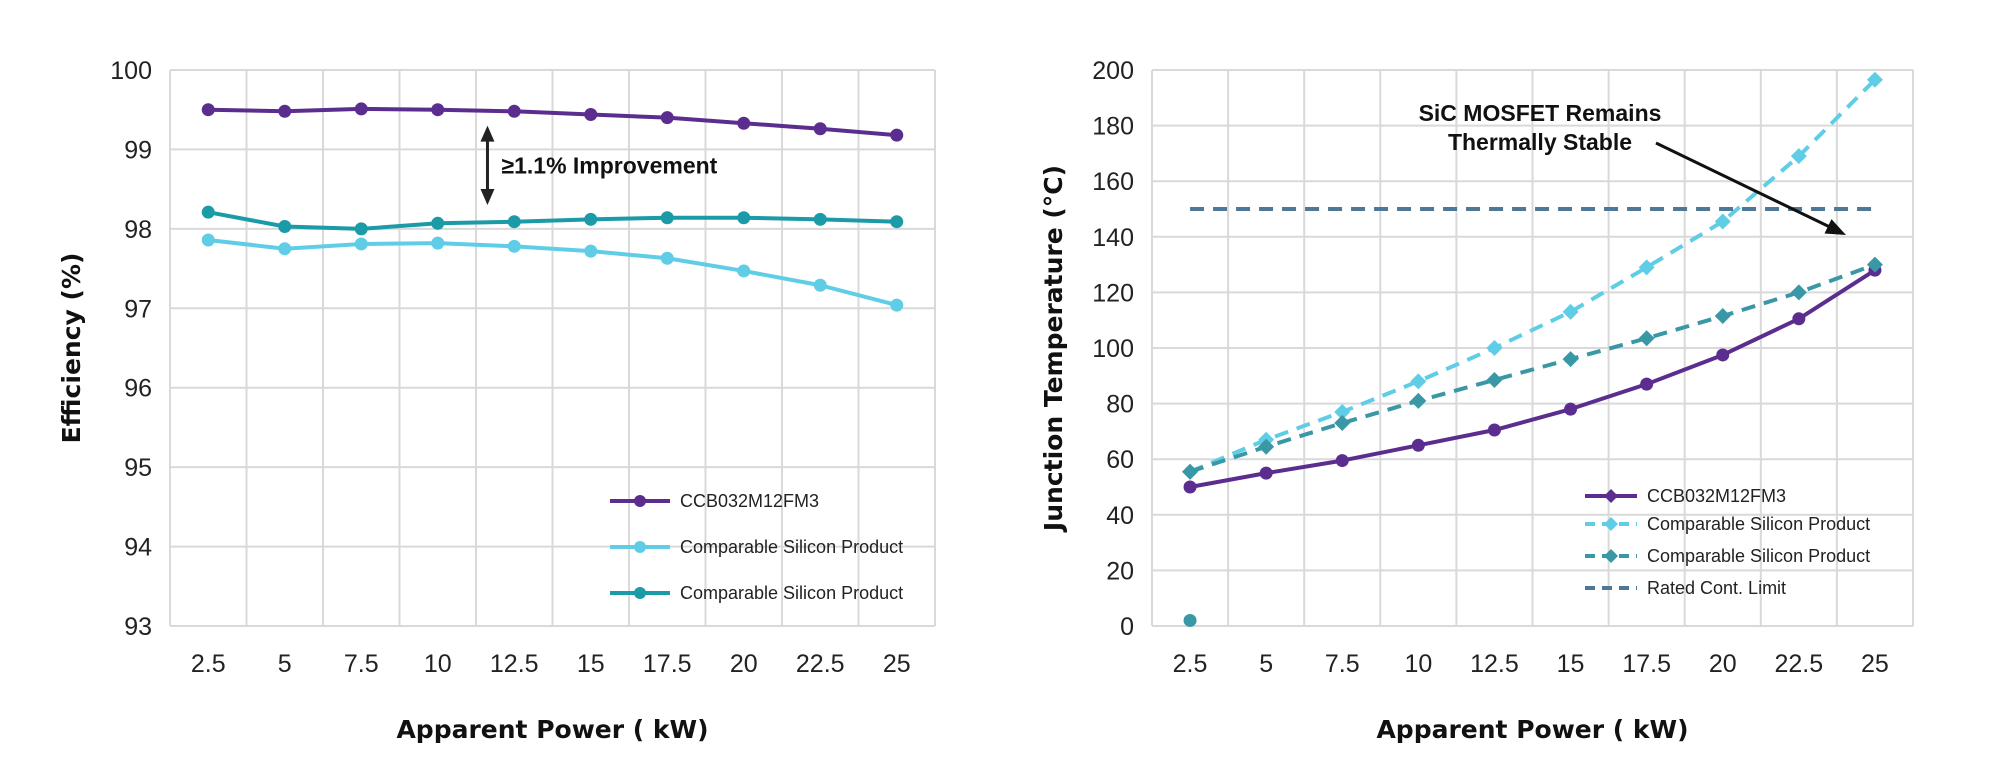 Image resolution: width=2000 pixels, height=768 pixels. Describe the element at coordinates (1540, 142) in the screenshot. I see `annotation-text-line: Thermally Stable` at that location.